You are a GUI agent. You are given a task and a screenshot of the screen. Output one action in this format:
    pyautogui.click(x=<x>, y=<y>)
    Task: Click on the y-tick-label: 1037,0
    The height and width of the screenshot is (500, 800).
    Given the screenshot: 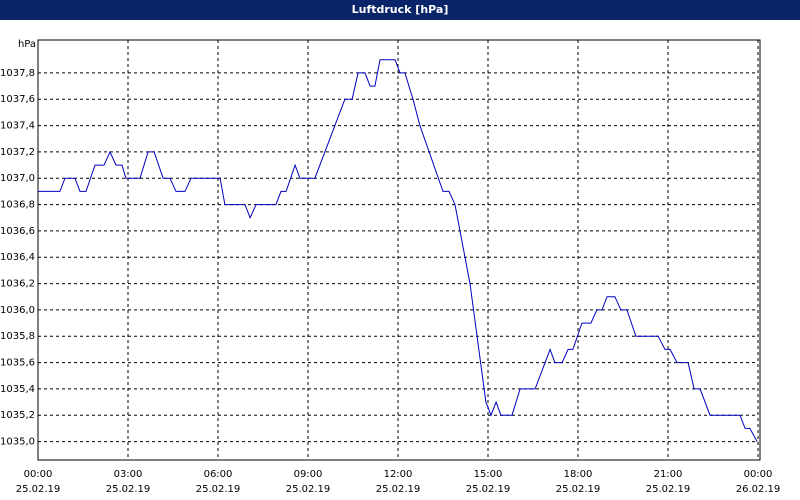 What is the action you would take?
    pyautogui.click(x=17, y=178)
    